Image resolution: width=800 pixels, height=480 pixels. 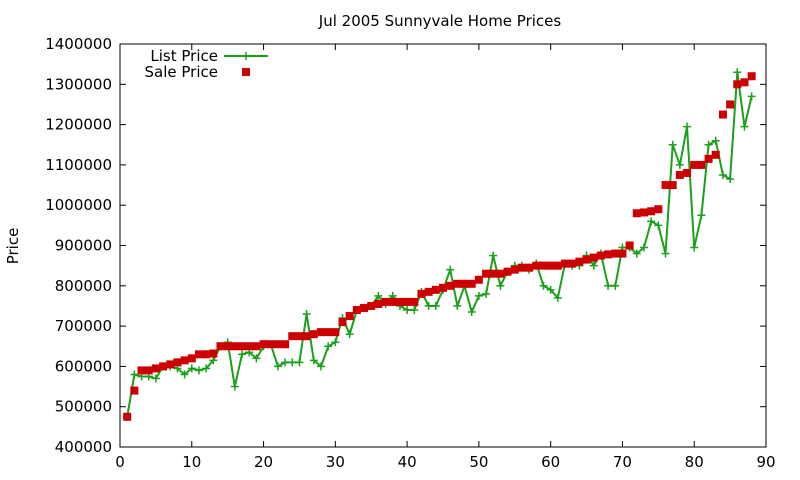 I want to click on x-tick-label: 30, so click(x=335, y=462).